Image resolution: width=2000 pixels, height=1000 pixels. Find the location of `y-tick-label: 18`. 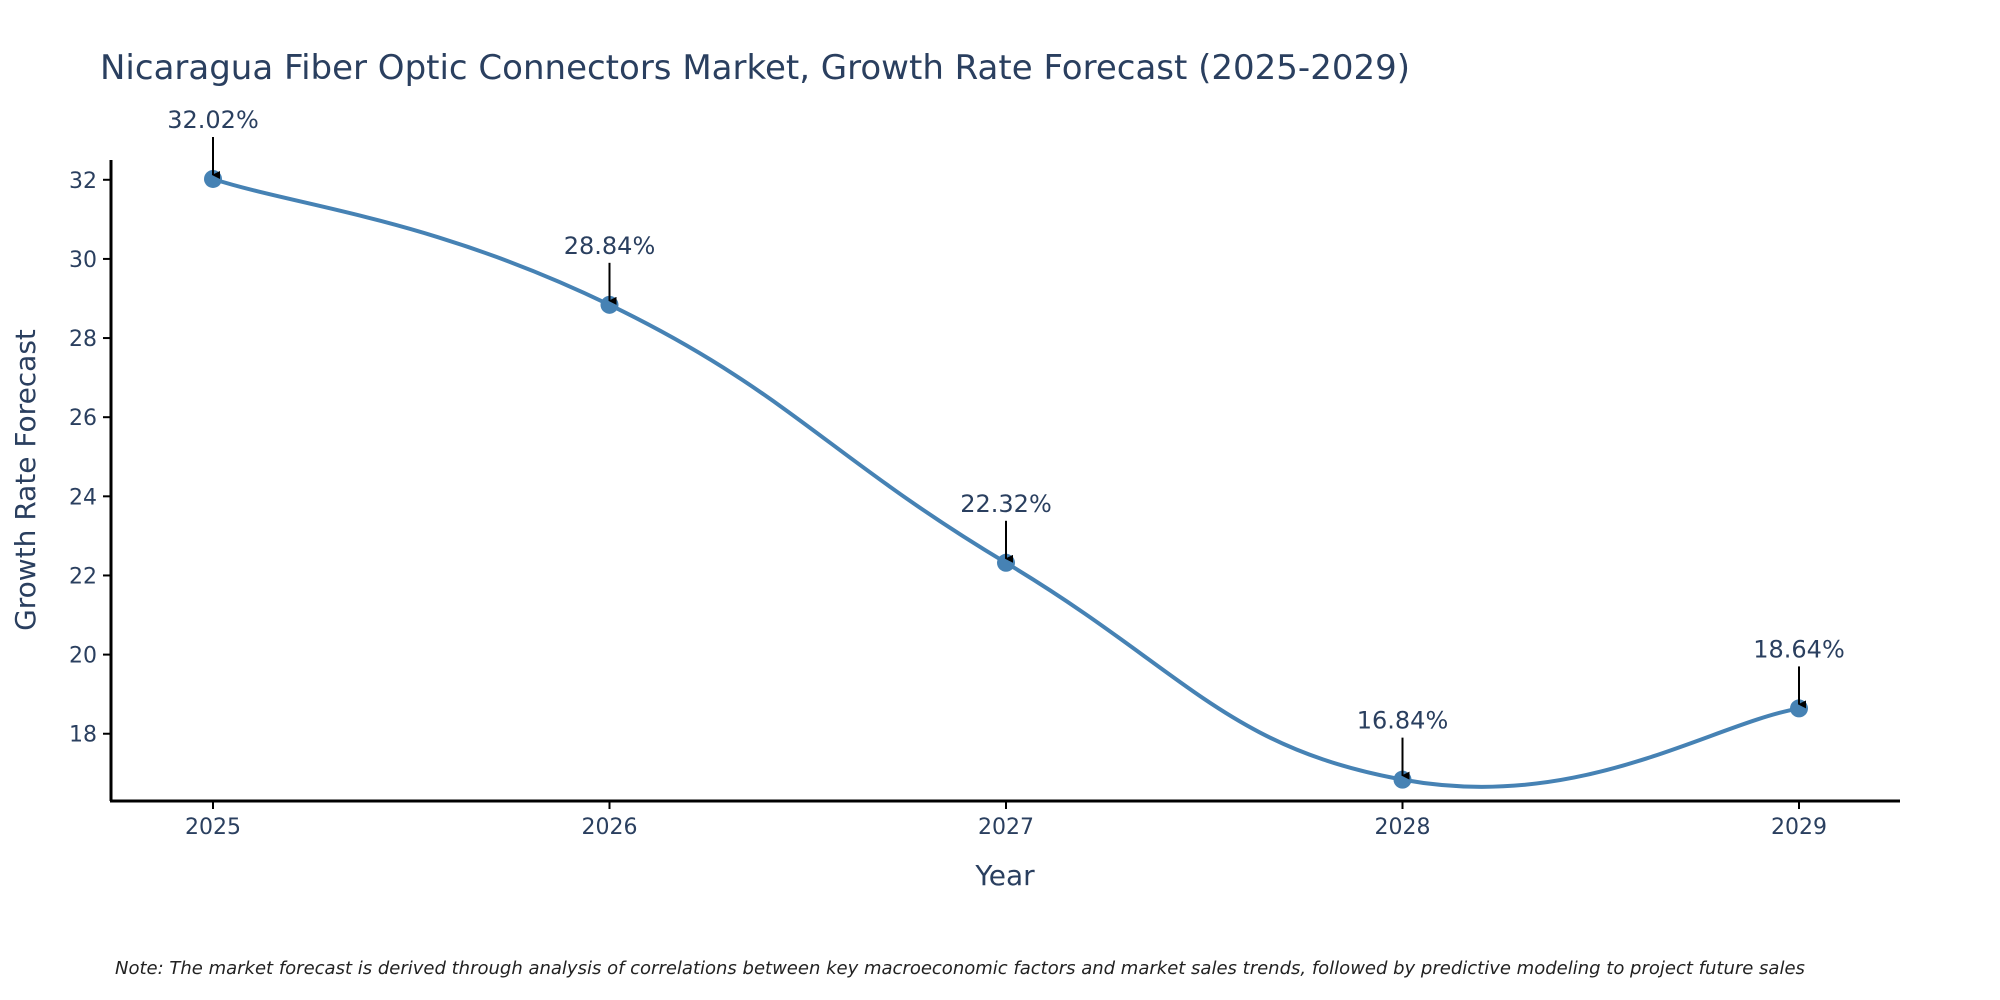

y-tick-label: 18 is located at coordinates (83, 735).